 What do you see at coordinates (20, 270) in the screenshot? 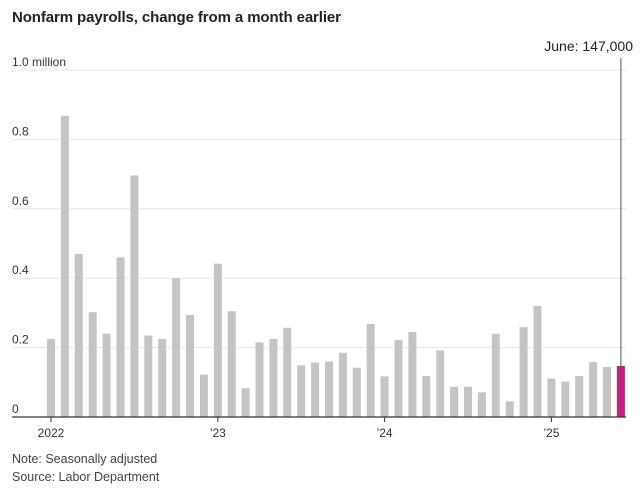
I see `y-tick-label: 0.4` at bounding box center [20, 270].